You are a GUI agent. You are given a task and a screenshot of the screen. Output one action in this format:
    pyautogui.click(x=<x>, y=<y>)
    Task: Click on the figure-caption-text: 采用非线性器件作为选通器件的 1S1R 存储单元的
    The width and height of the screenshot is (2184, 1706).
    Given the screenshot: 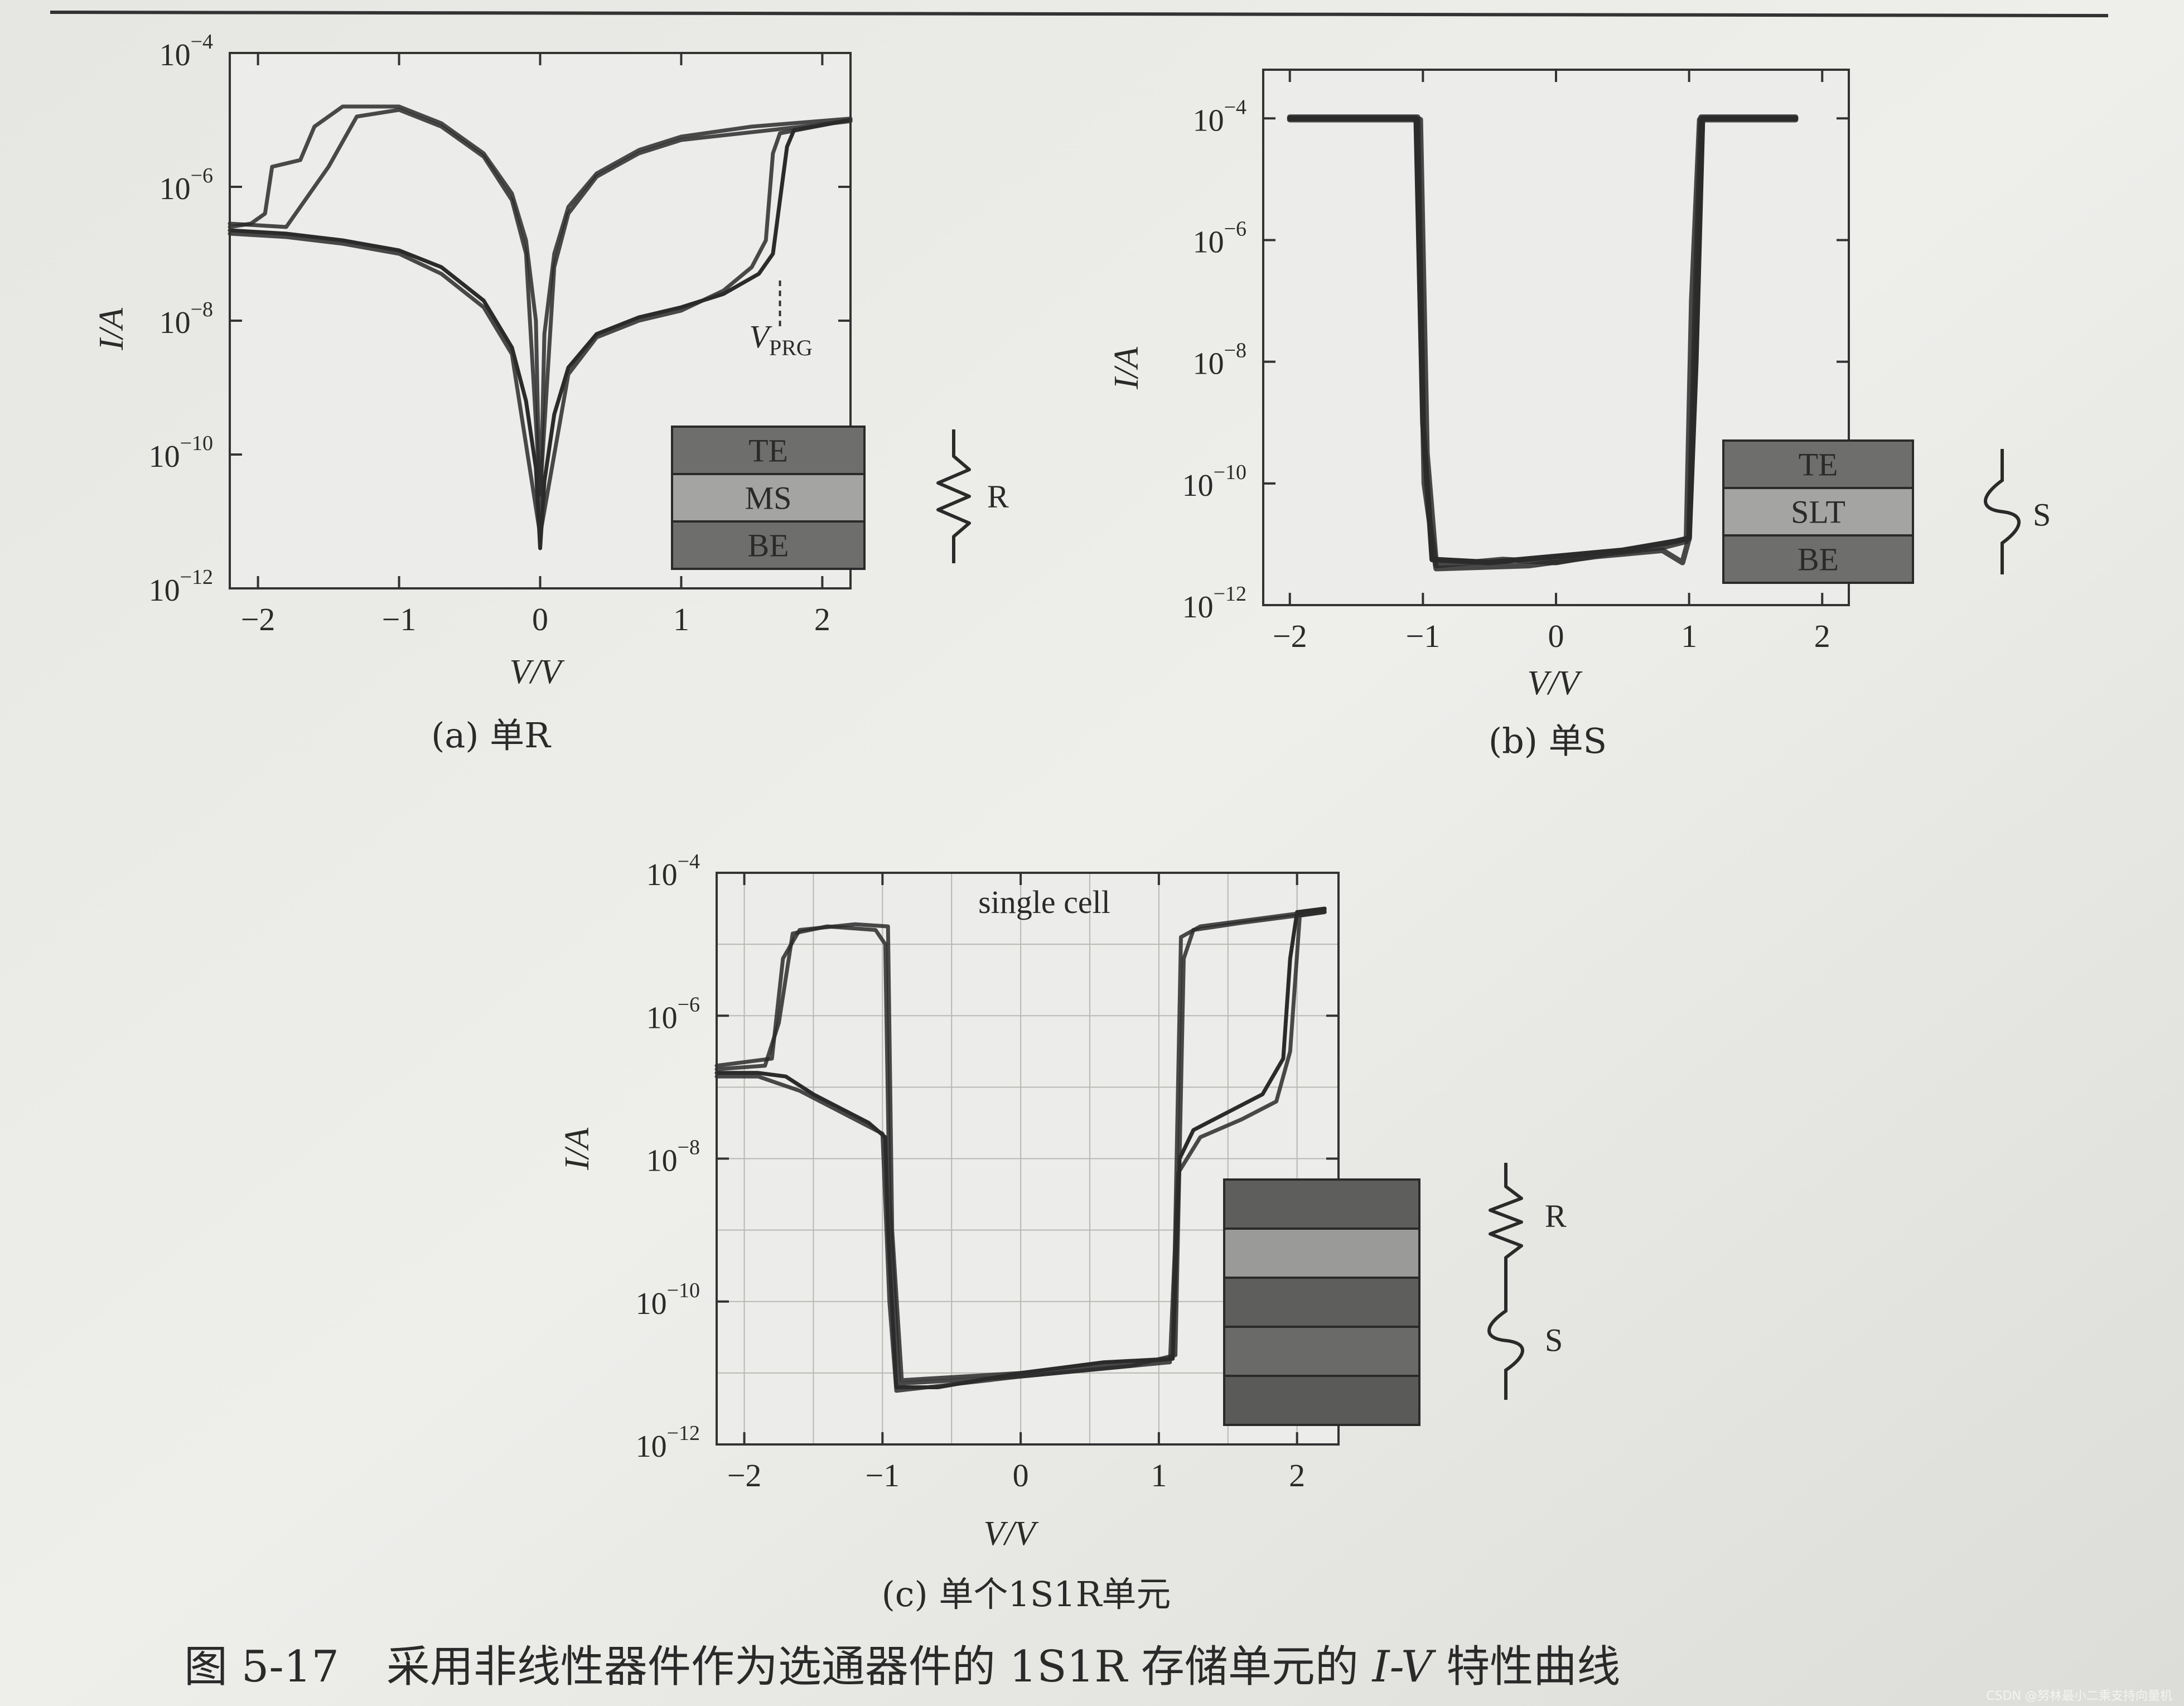 What is the action you would take?
    pyautogui.click(x=880, y=1667)
    